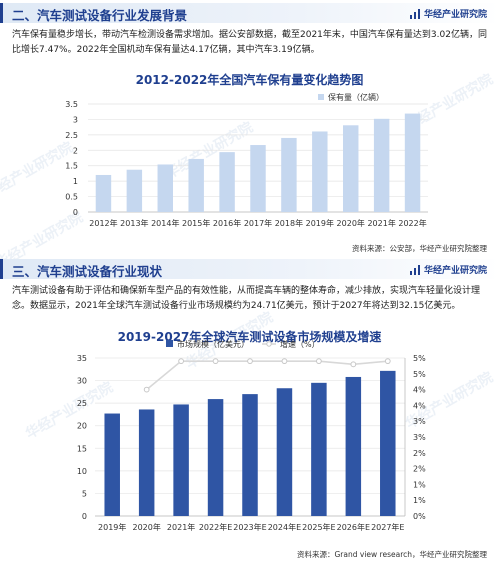 This screenshot has height=563, width=499. Describe the element at coordinates (258, 223) in the screenshot. I see `x-tick-label: 2017年` at that location.